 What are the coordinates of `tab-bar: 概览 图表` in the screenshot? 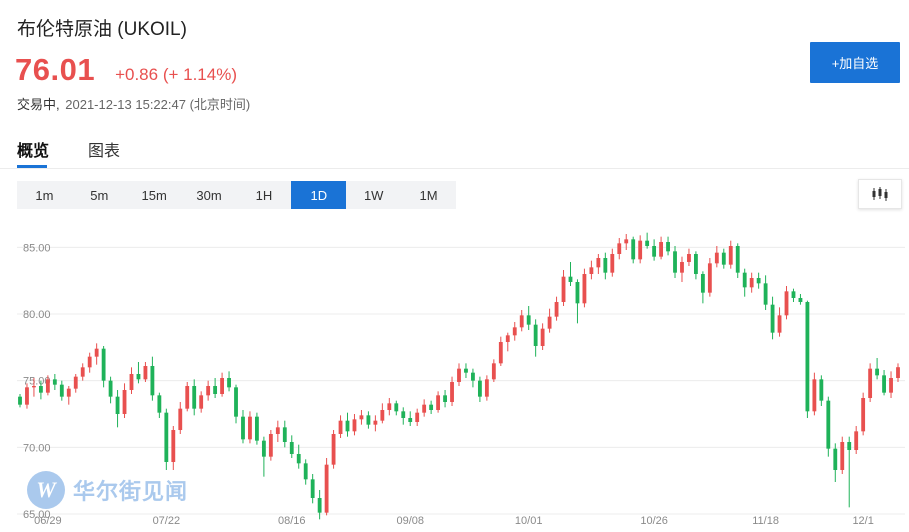 It's located at (454, 149).